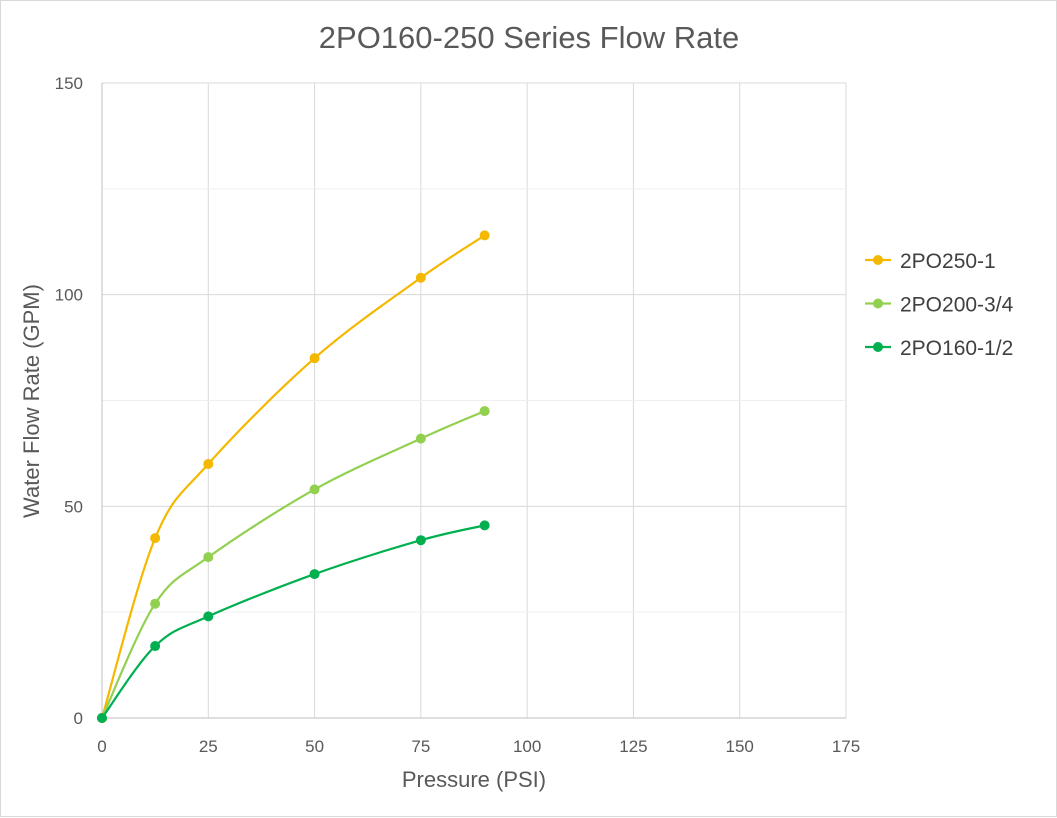  Describe the element at coordinates (73, 506) in the screenshot. I see `y-tick-label: 50` at that location.